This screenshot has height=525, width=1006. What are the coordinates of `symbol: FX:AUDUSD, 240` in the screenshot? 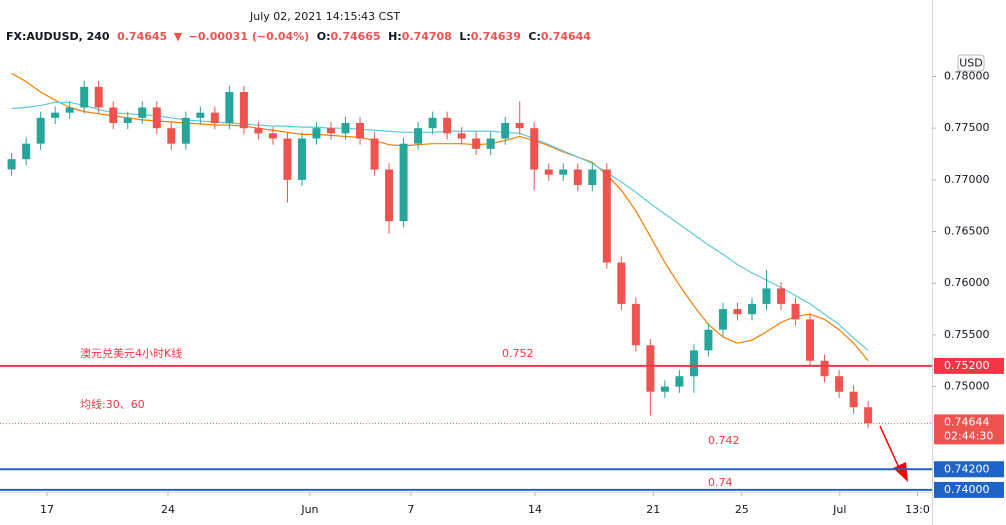 It's located at (58, 36).